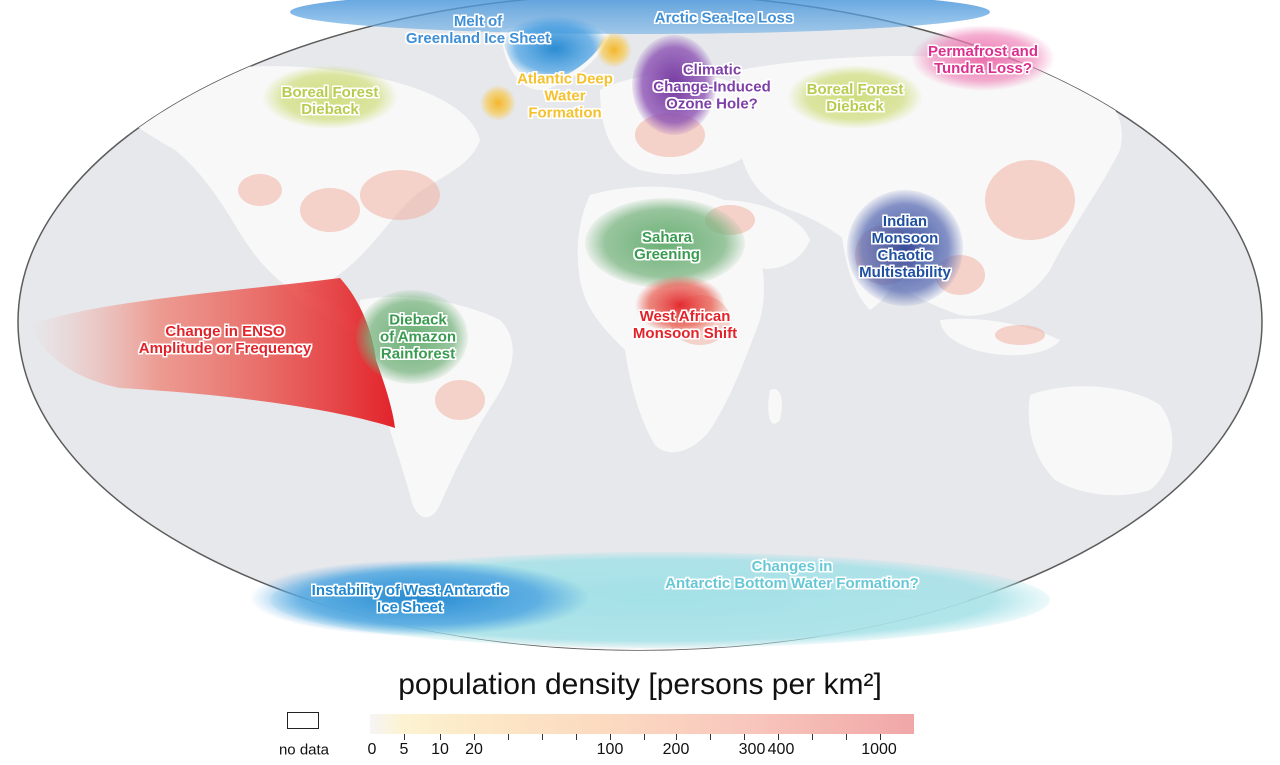  I want to click on legend-title: population density [persons per km²], so click(640, 684).